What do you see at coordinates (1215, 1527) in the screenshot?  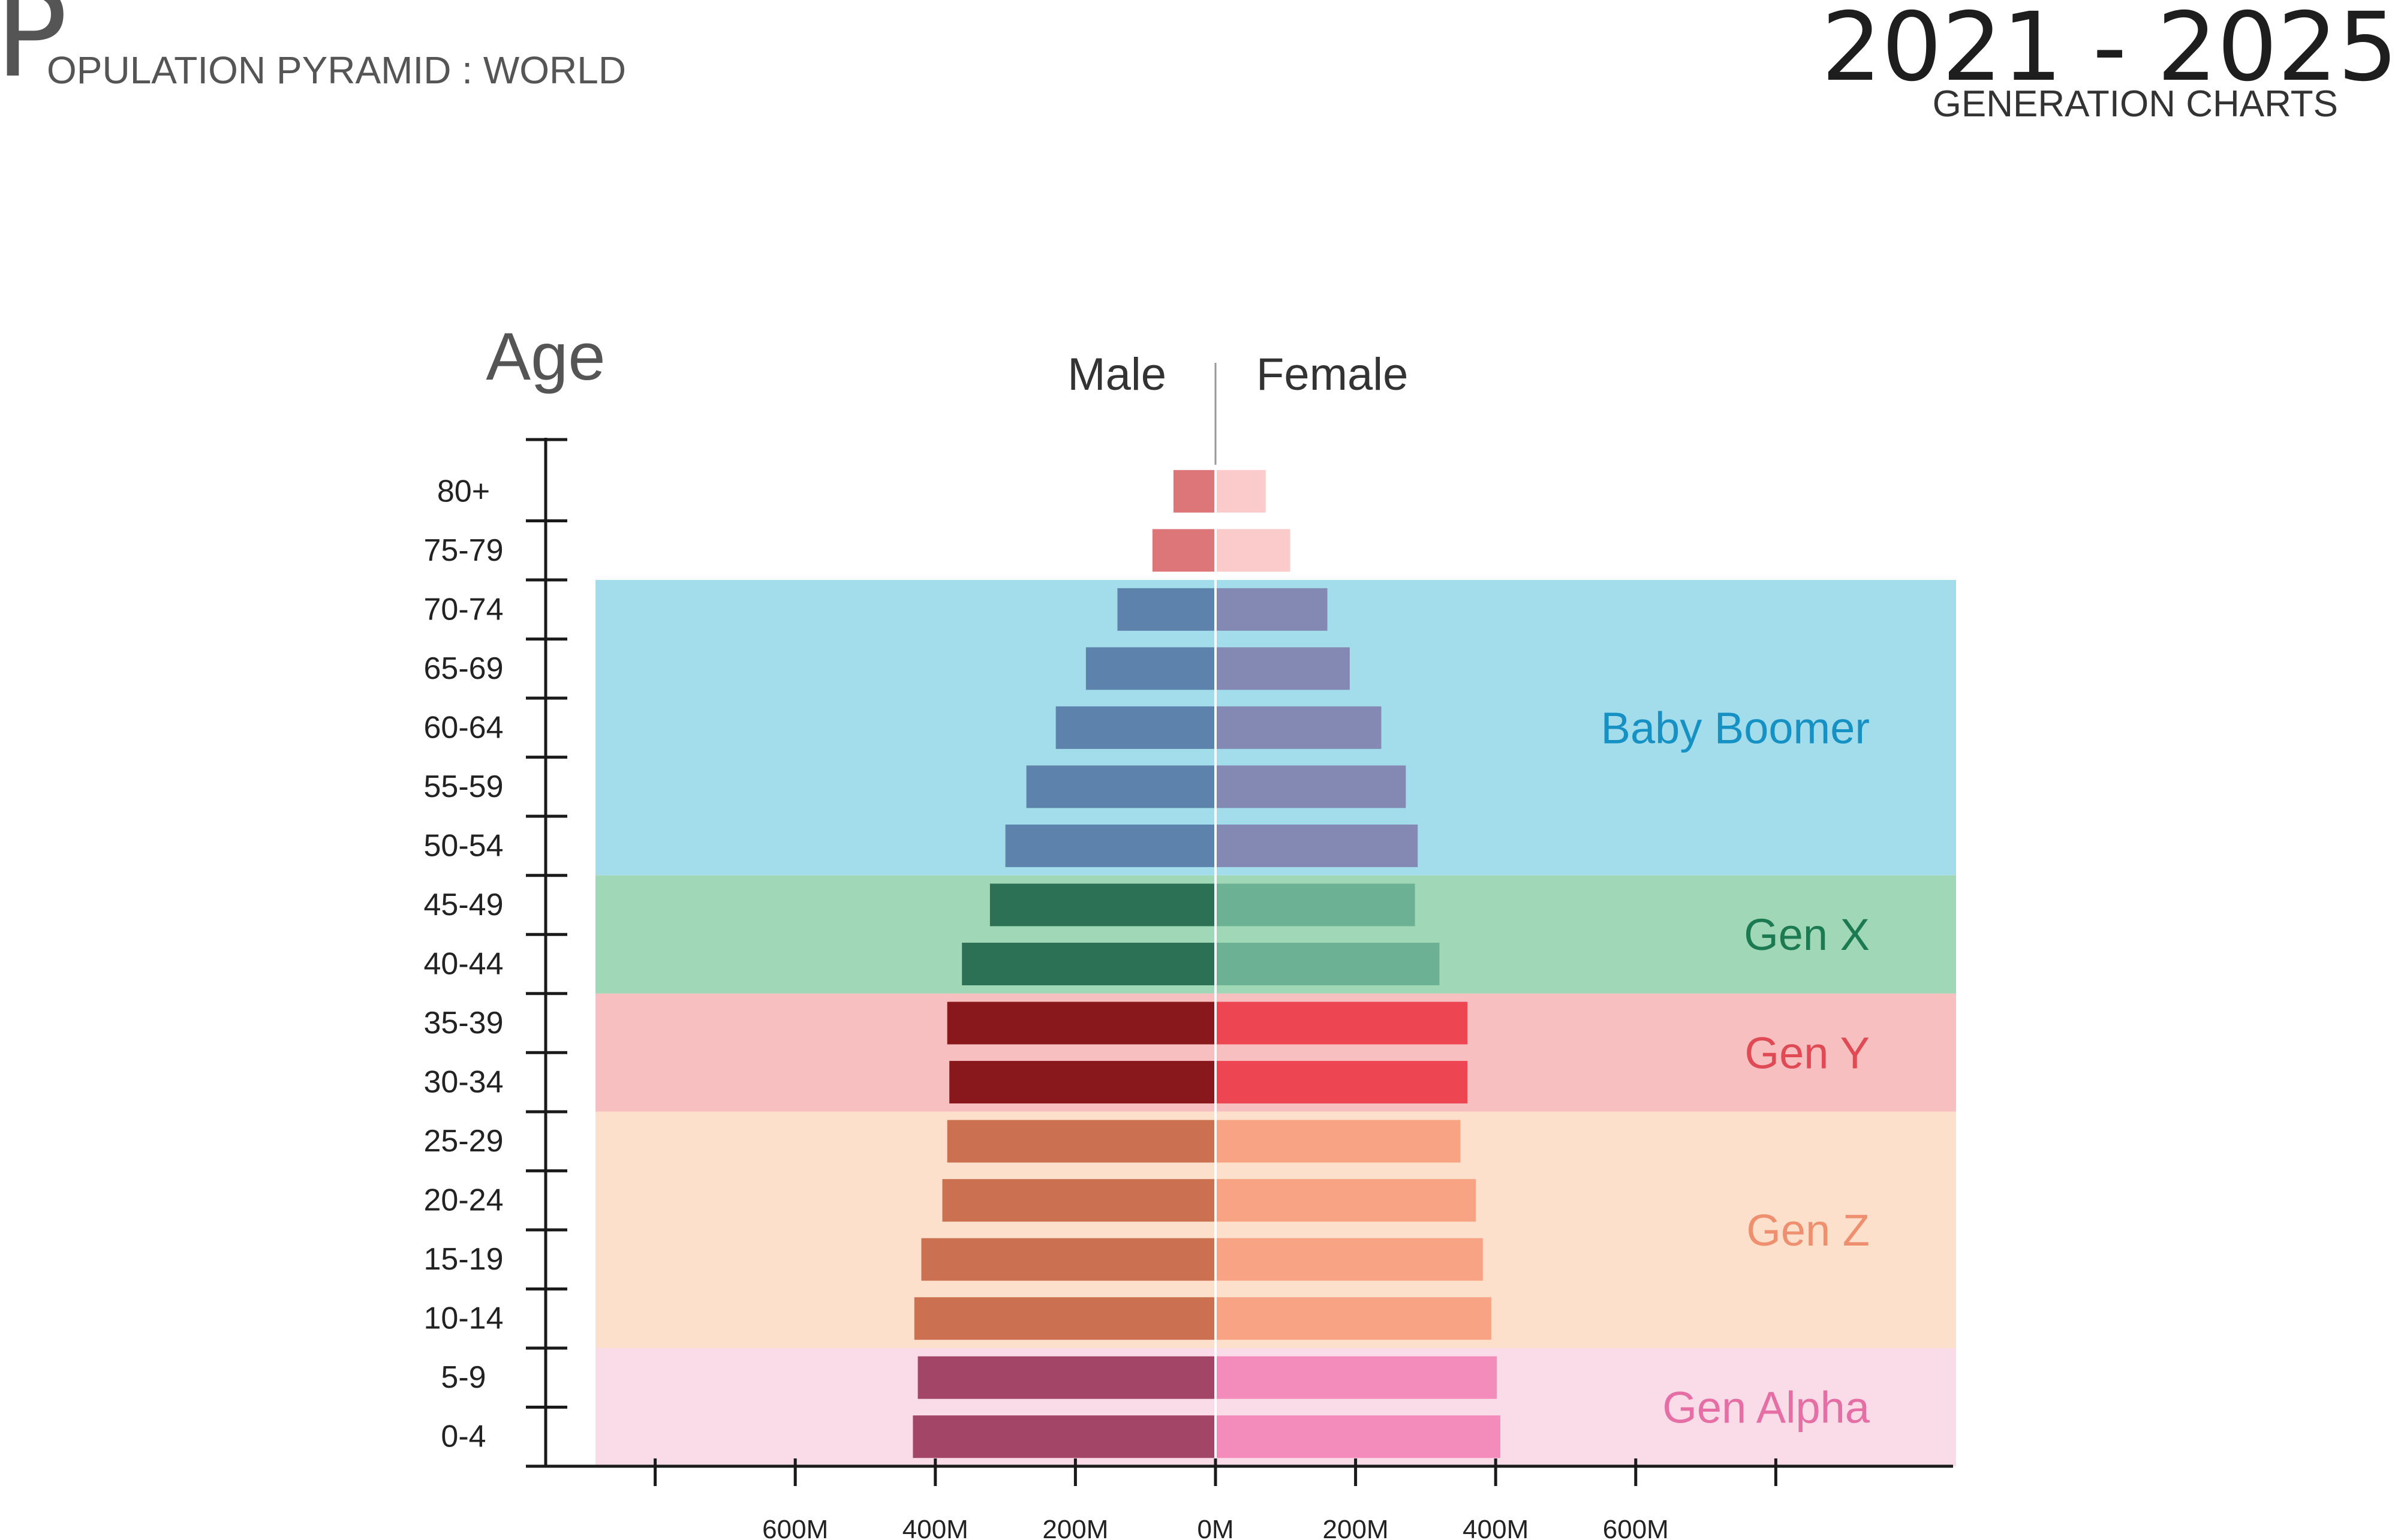 I see `x-tick-label: 0M` at bounding box center [1215, 1527].